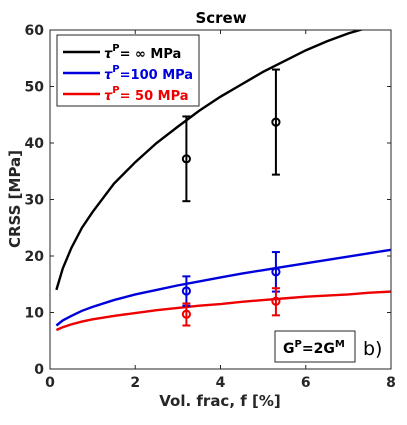  What do you see at coordinates (391, 383) in the screenshot?
I see `x-tick-label: 8` at bounding box center [391, 383].